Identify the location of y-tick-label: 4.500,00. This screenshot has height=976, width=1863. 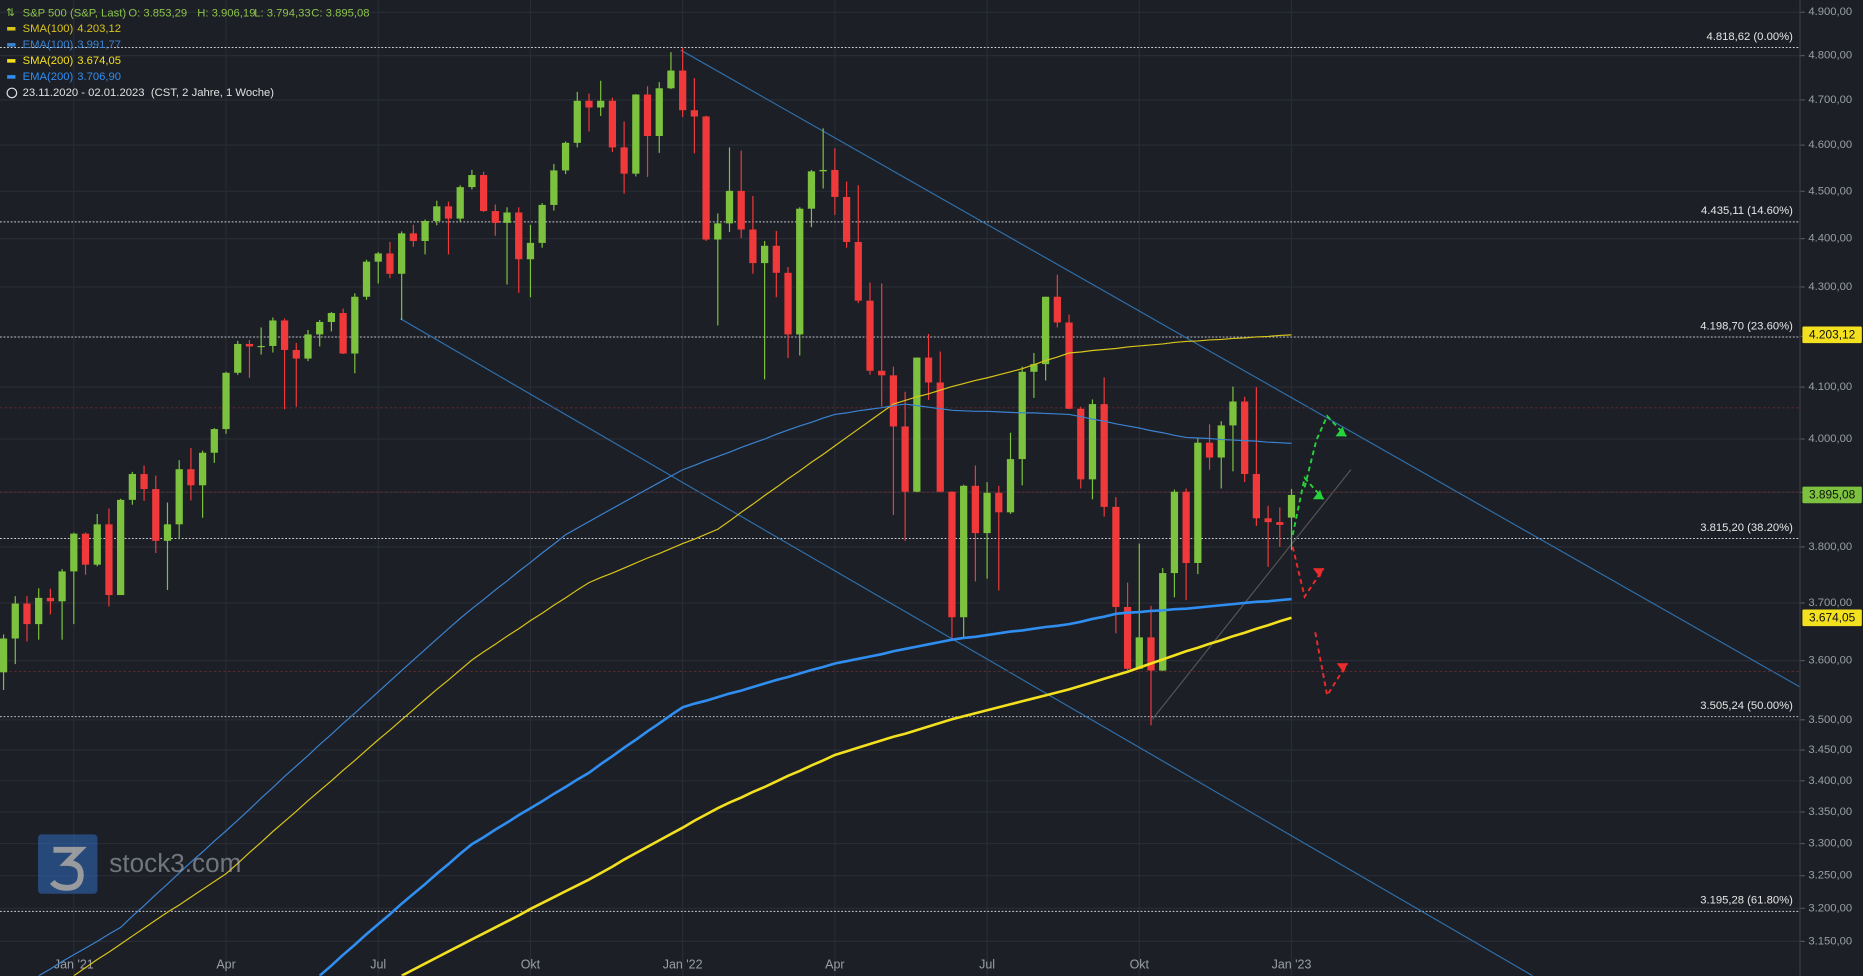
(1830, 191).